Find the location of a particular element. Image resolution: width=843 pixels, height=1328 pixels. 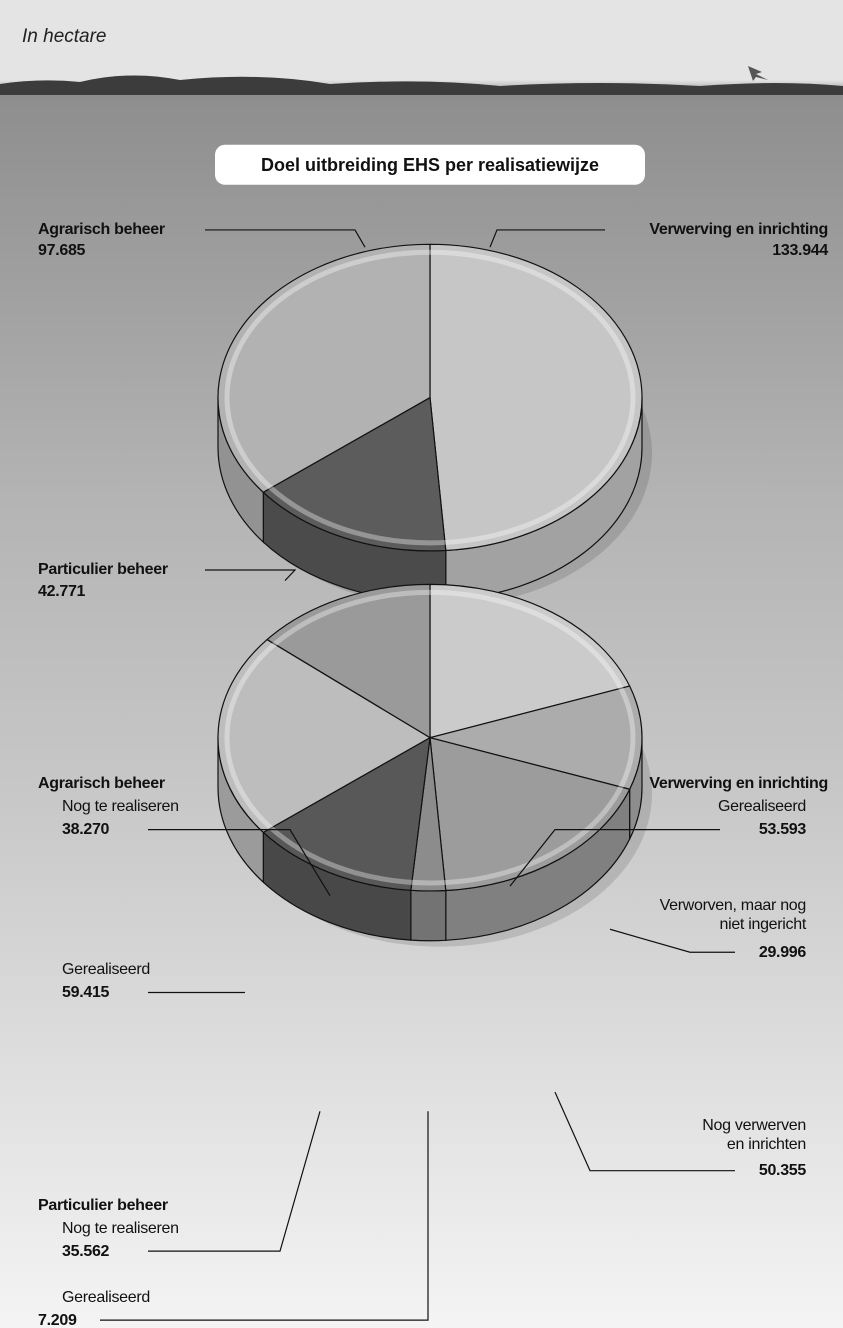

group-label: Agrarisch beheer is located at coordinates (101, 784).